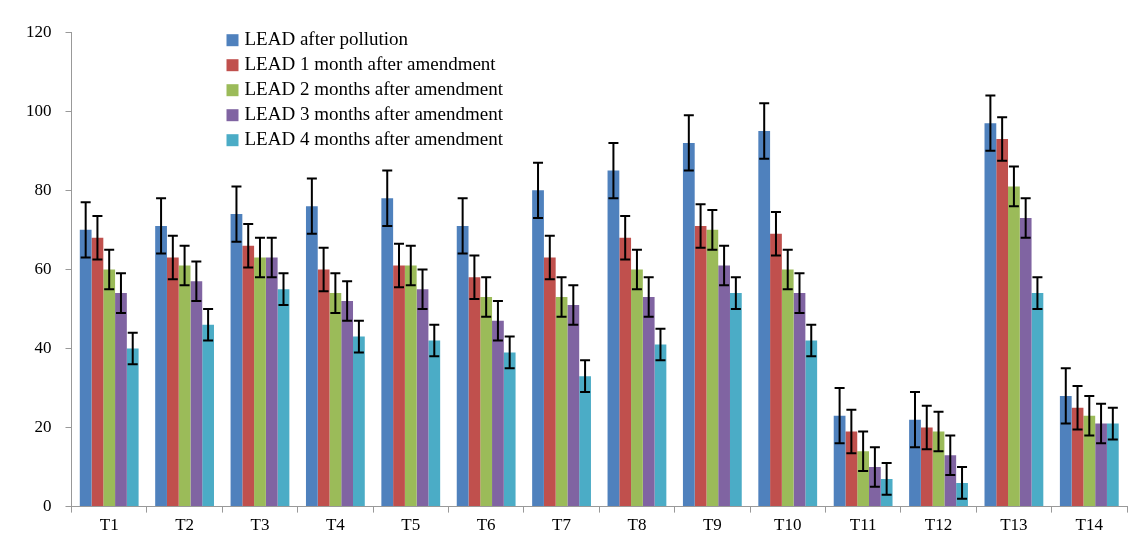 This screenshot has width=1147, height=551. Describe the element at coordinates (109, 525) in the screenshot. I see `x-tick-label: T1` at that location.